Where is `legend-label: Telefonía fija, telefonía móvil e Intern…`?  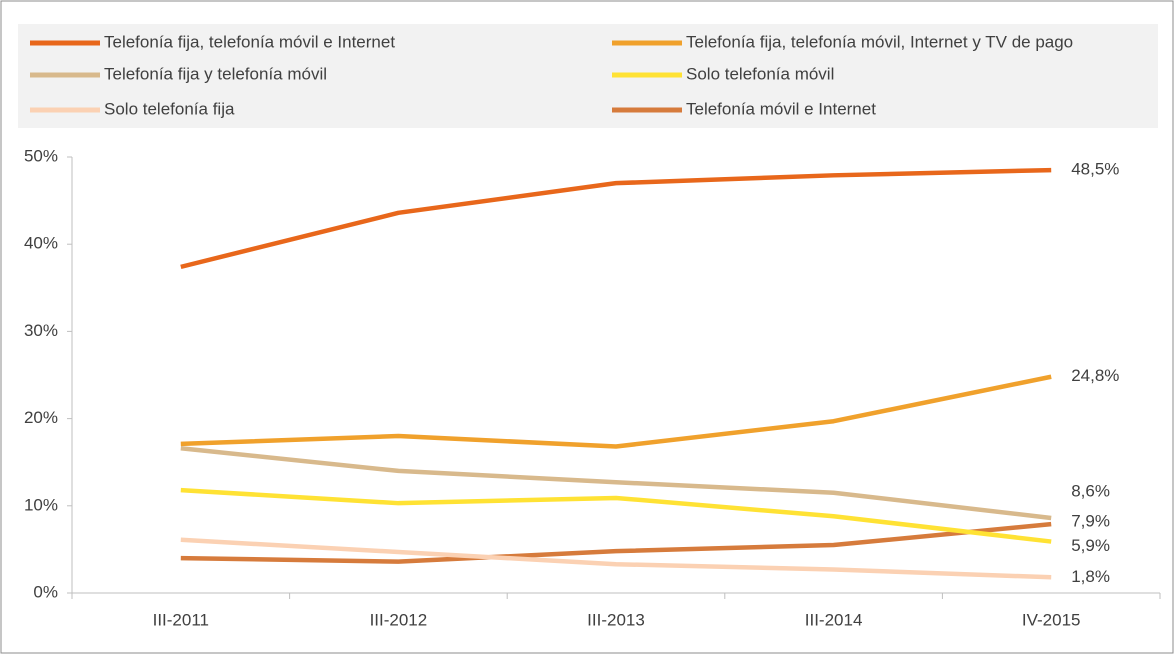
legend-label: Telefonía fija, telefonía móvil e Intern… is located at coordinates (249, 41).